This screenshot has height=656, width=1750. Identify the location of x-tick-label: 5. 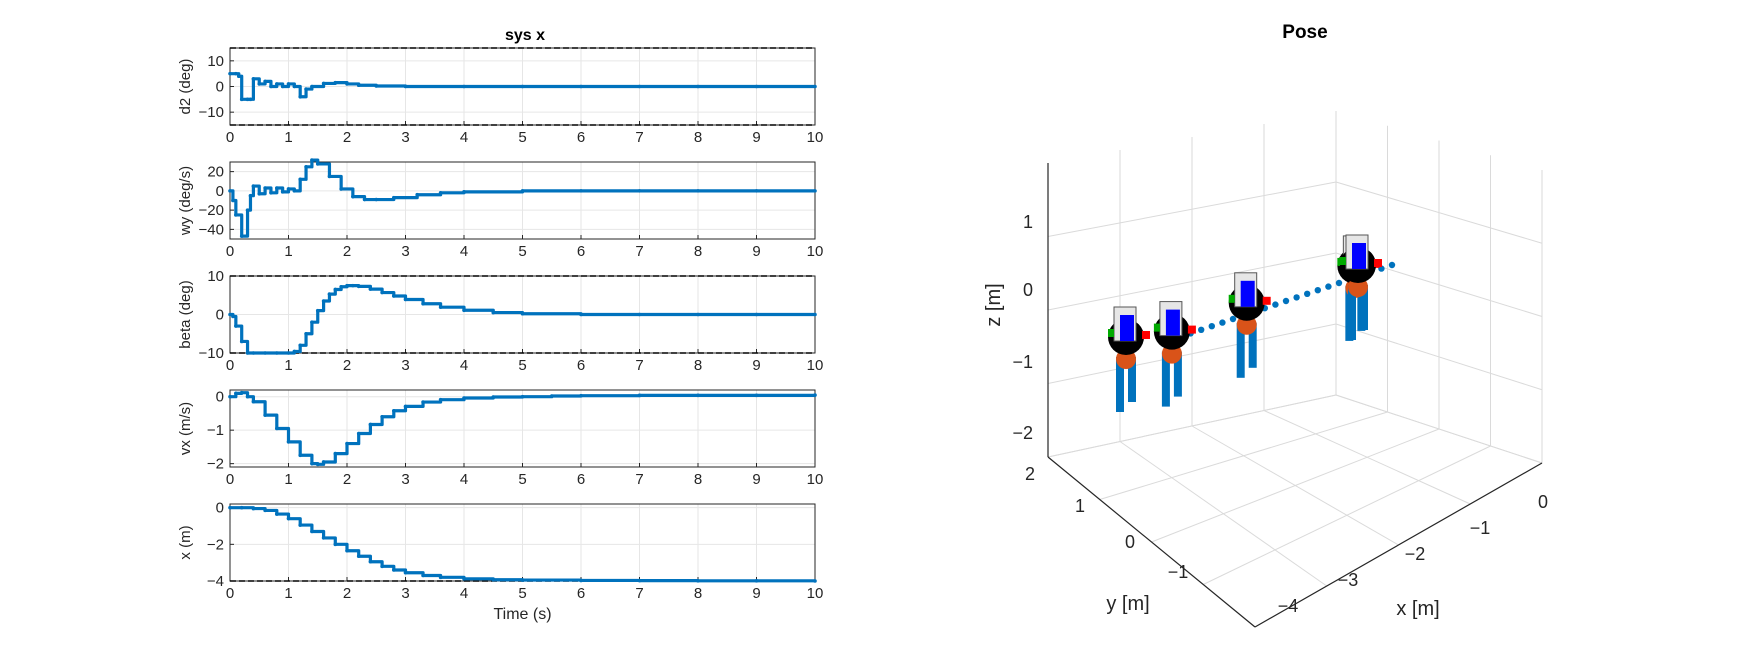
(522, 251).